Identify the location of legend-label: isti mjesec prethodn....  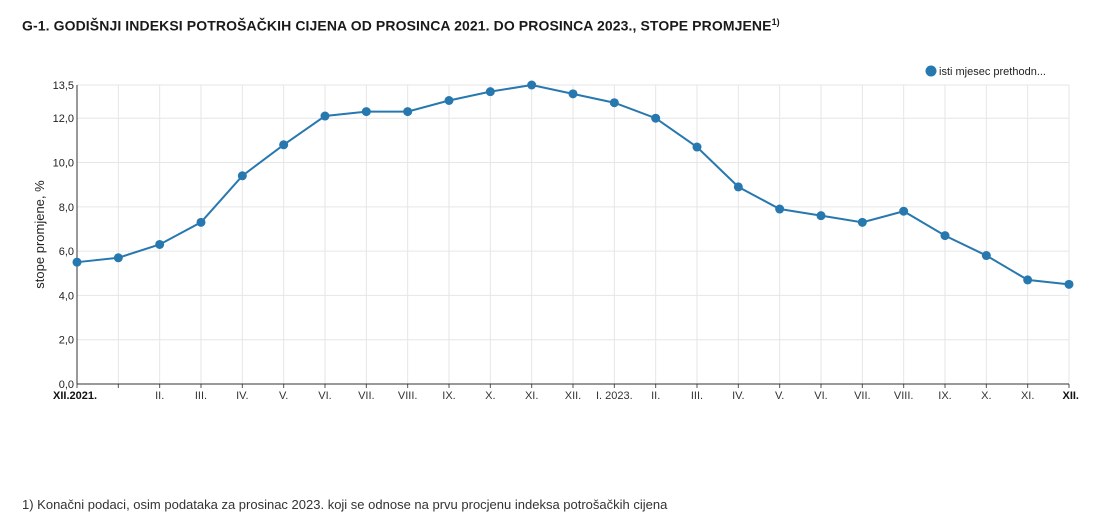
(992, 72).